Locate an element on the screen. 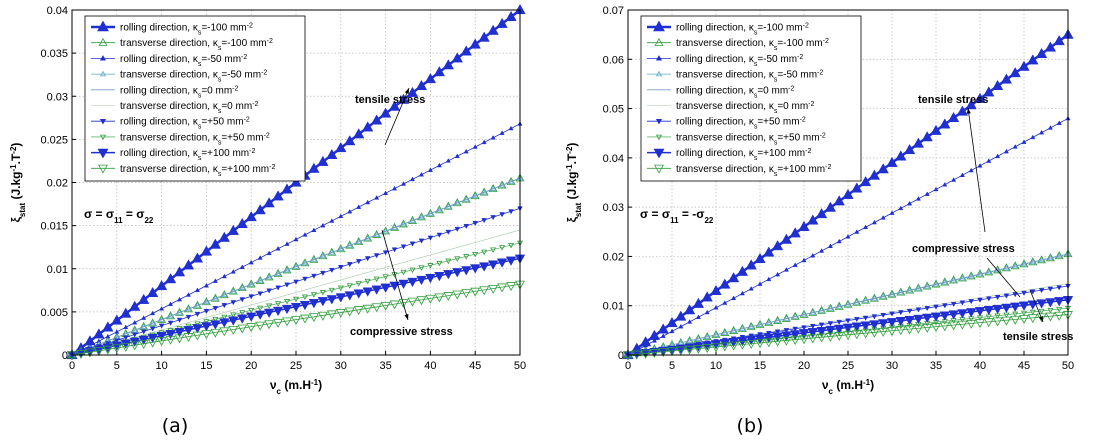 Image resolution: width=1095 pixels, height=448 pixels. legend-marker is located at coordinates (659, 41).